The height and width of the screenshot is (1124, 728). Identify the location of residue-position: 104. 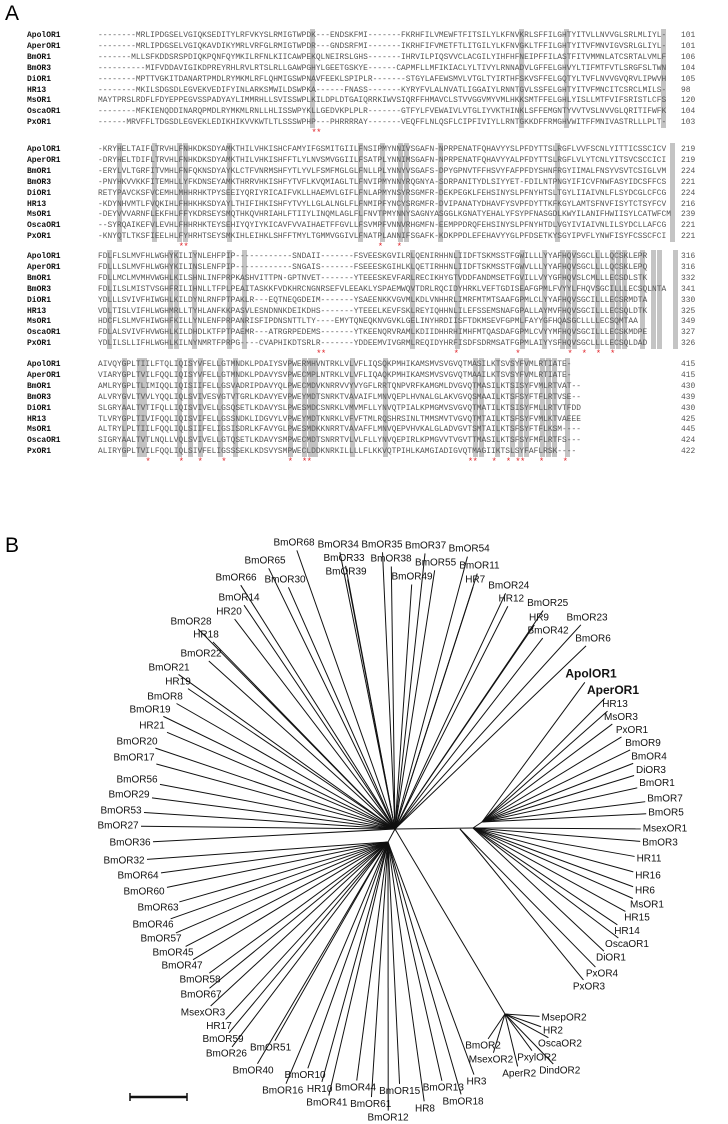
(688, 68).